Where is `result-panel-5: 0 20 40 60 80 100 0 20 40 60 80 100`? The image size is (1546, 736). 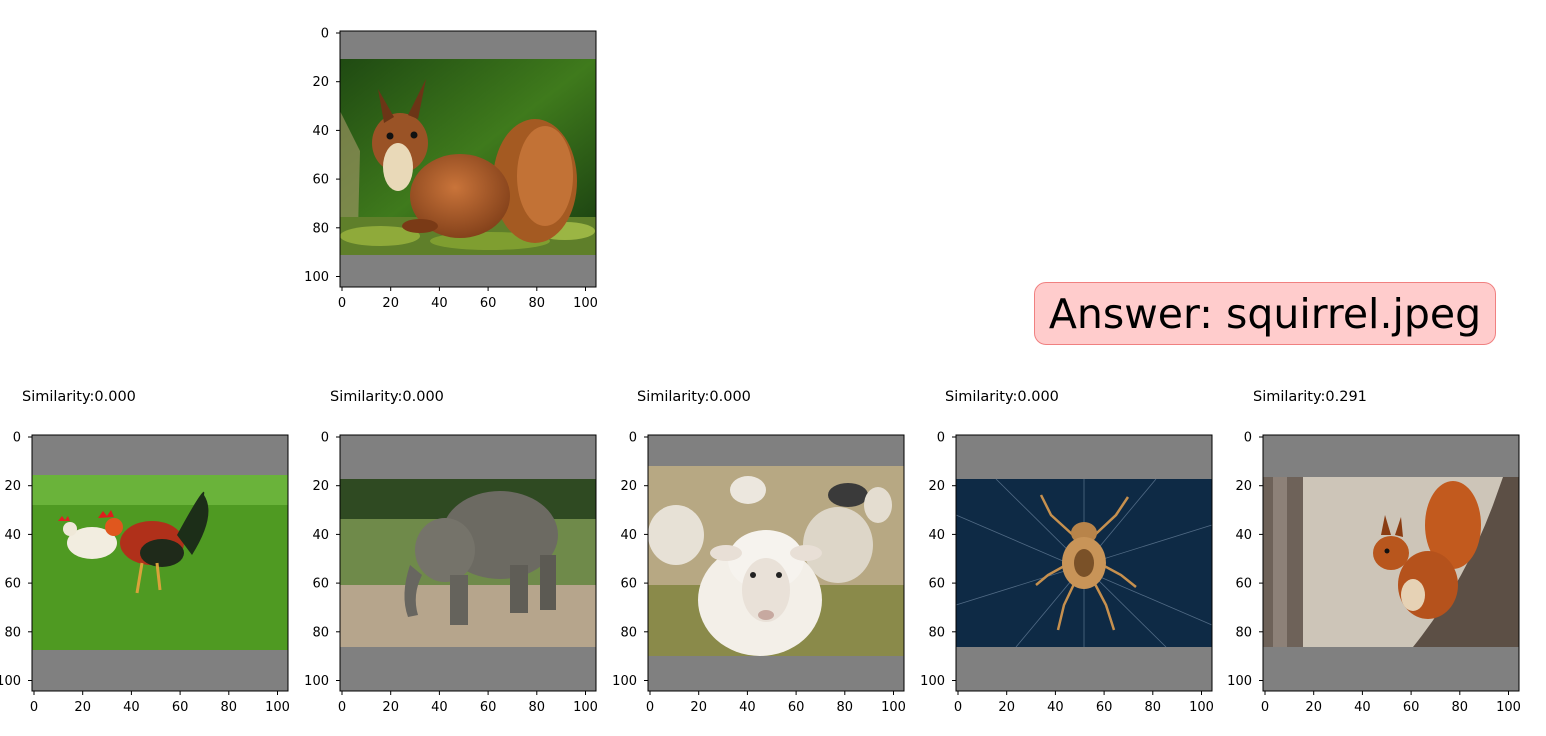
result-panel-5: 0 20 40 60 80 100 0 20 40 60 80 100 is located at coordinates (1378, 574).